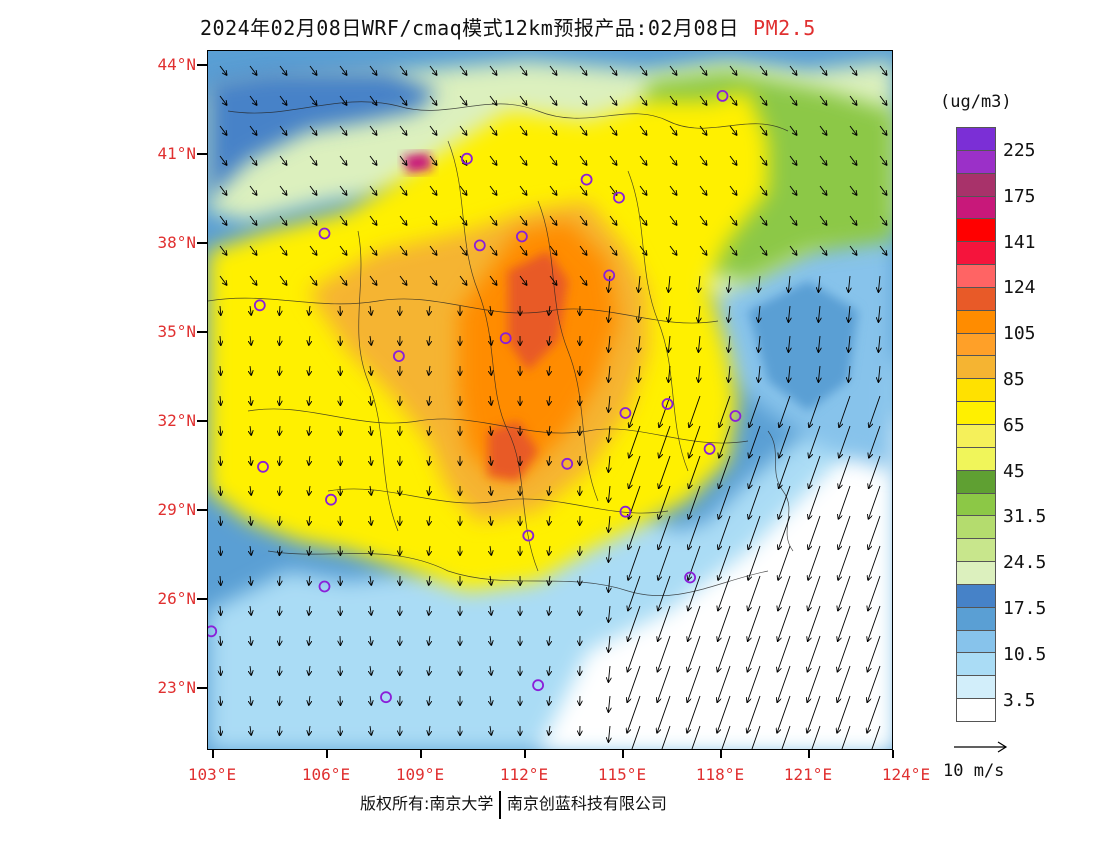  I want to click on title-pollutant: PM2.5, so click(784, 28).